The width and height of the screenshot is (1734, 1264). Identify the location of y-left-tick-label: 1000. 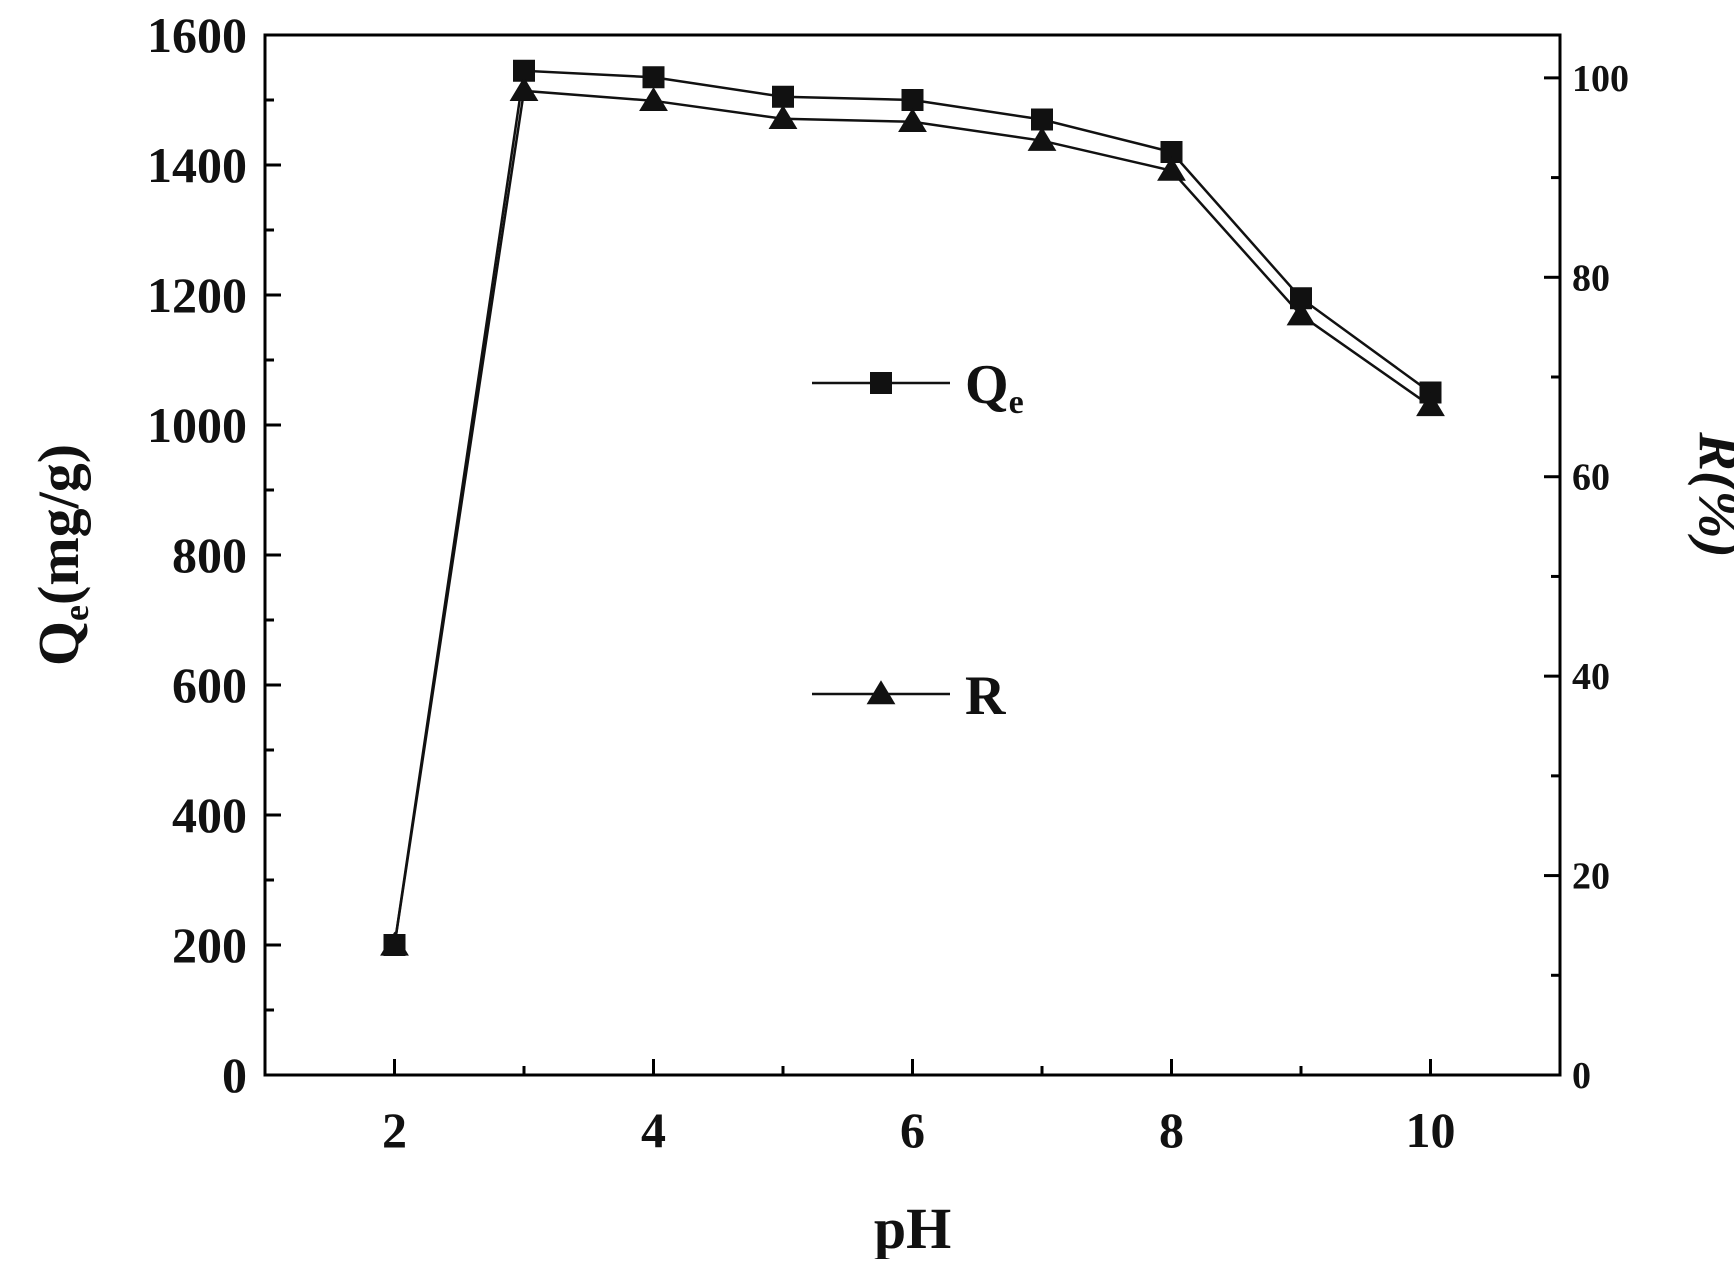
(197, 425).